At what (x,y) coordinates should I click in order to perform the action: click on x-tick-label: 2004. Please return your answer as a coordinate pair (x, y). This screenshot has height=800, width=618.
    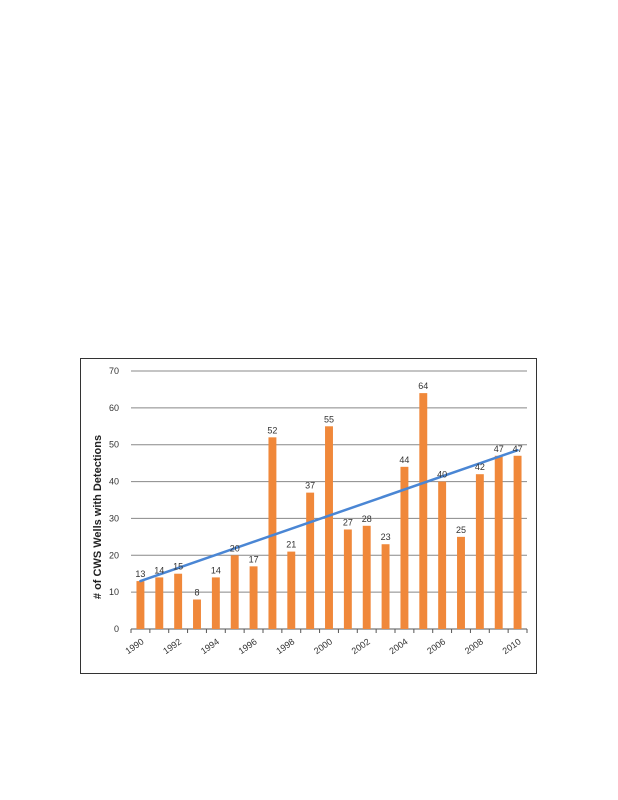
    Looking at the image, I should click on (398, 646).